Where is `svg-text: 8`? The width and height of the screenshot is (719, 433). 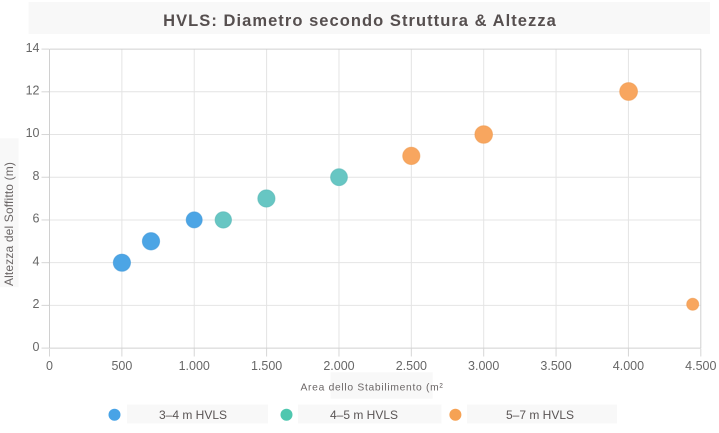 svg-text: 8 is located at coordinates (36, 176).